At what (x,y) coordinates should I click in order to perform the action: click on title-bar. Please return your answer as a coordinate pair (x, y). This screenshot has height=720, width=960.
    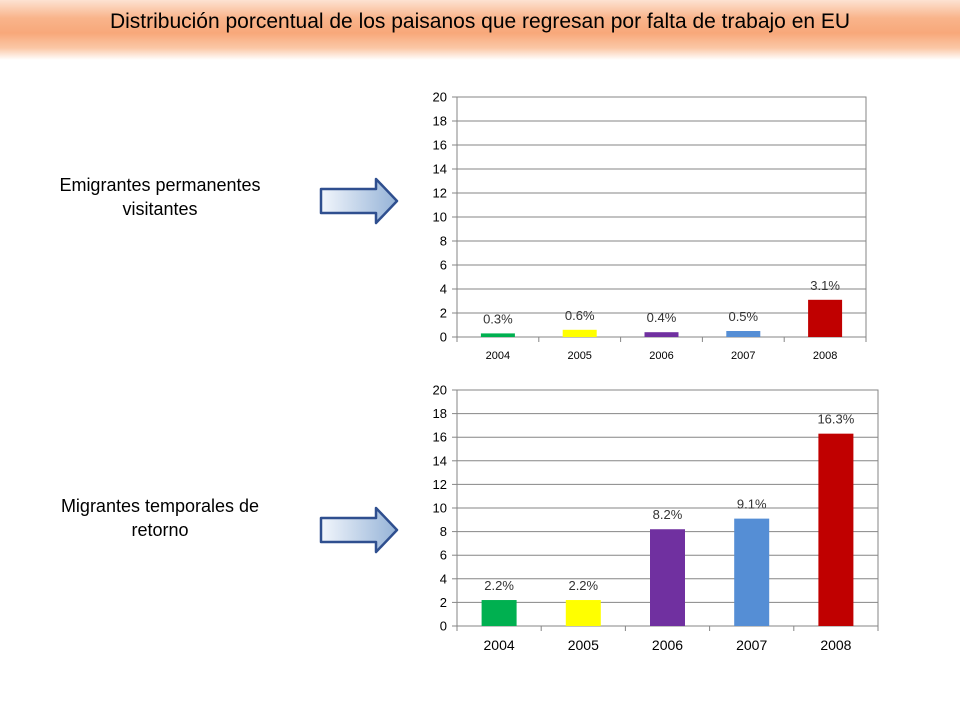
    Looking at the image, I should click on (480, 30).